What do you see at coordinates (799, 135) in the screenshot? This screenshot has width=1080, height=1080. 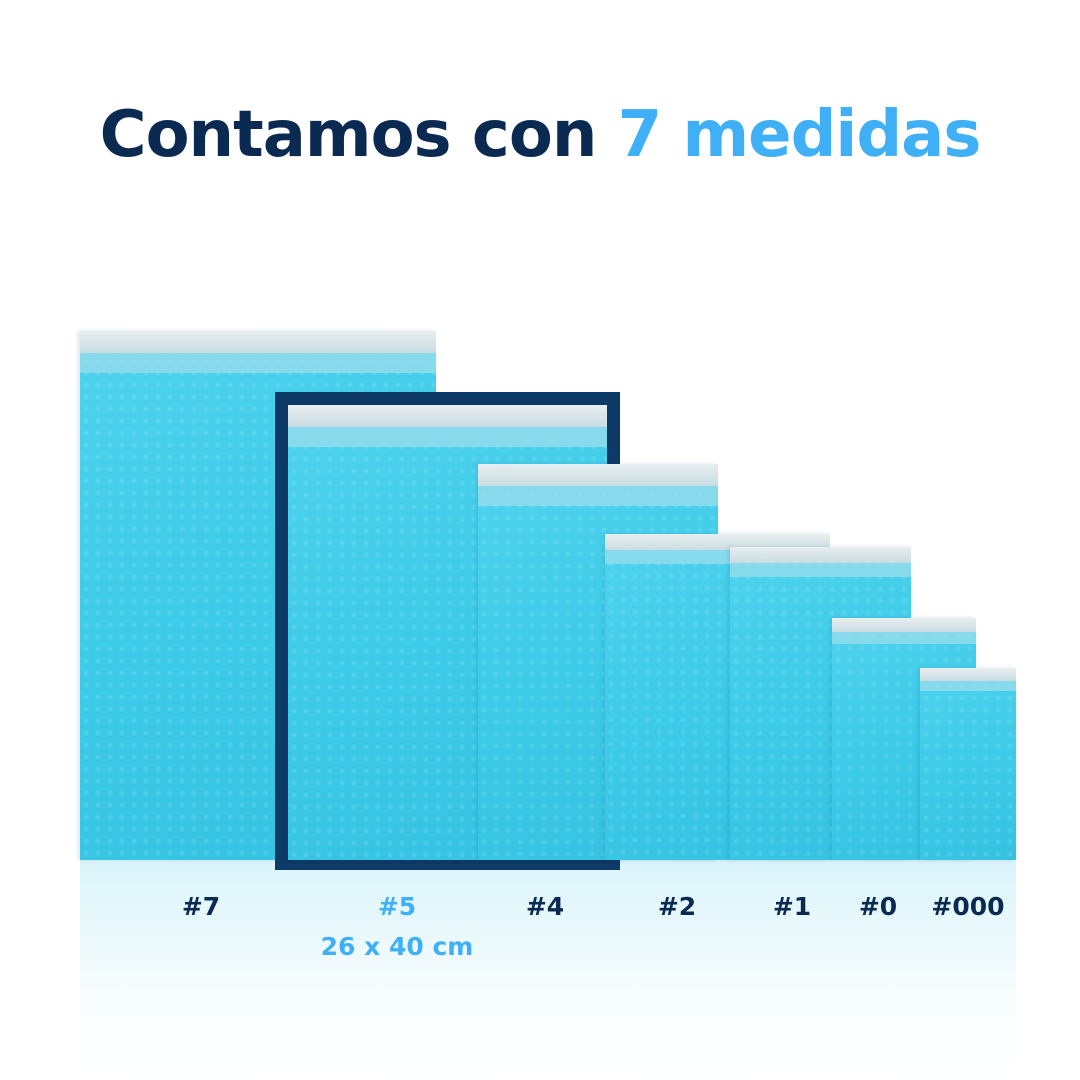 I see `title-highlight: 7 medidas` at bounding box center [799, 135].